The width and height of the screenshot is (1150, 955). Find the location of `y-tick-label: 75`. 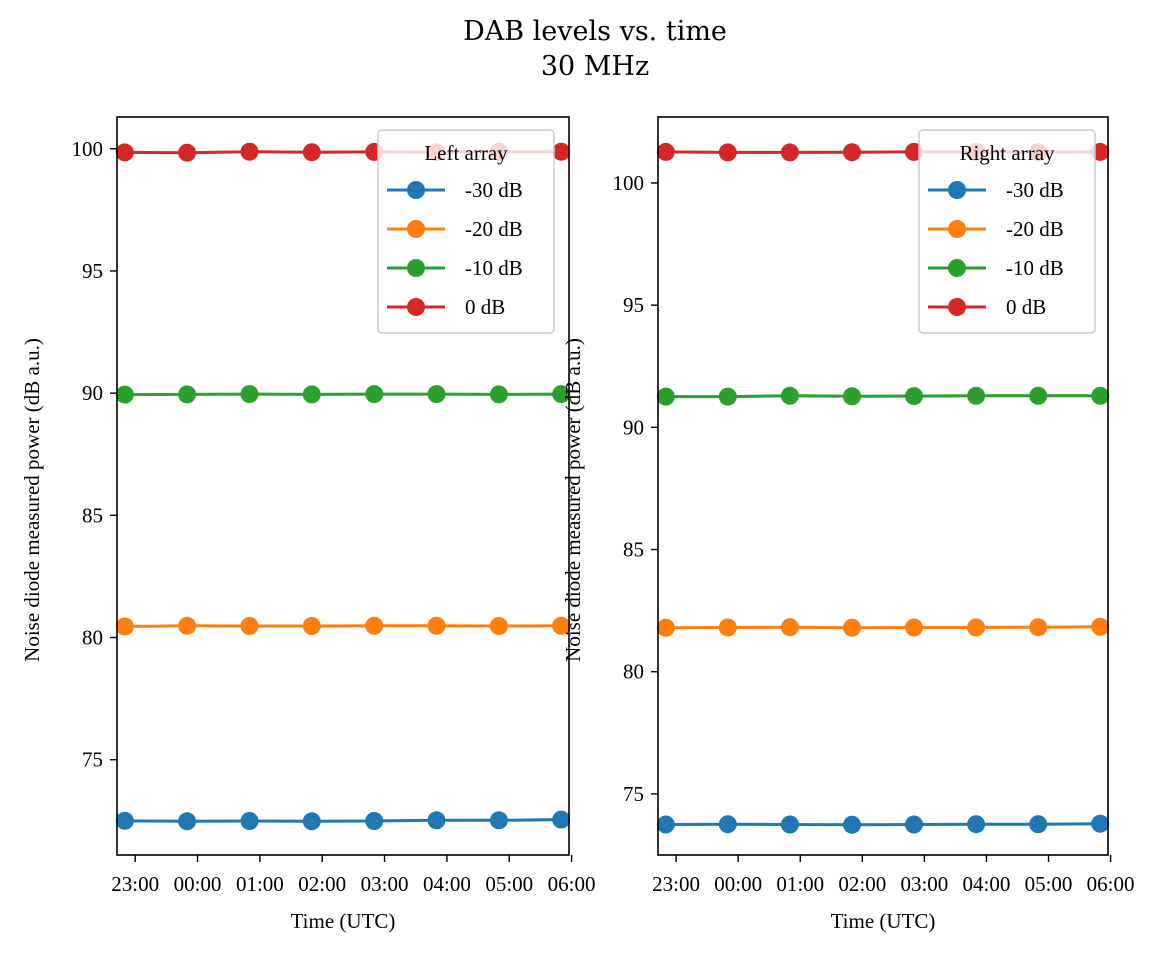

y-tick-label: 75 is located at coordinates (92, 760).